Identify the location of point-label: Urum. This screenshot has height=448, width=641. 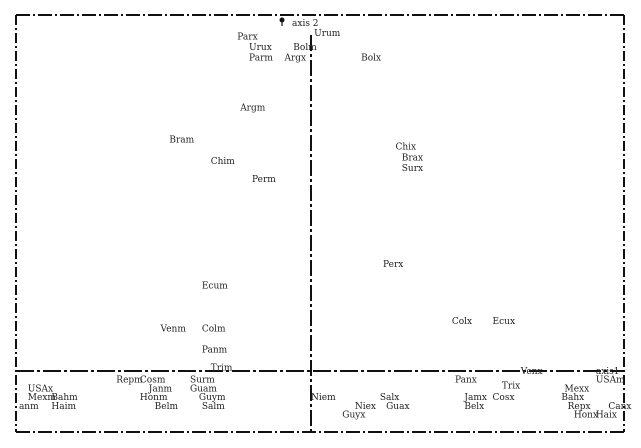
(327, 34).